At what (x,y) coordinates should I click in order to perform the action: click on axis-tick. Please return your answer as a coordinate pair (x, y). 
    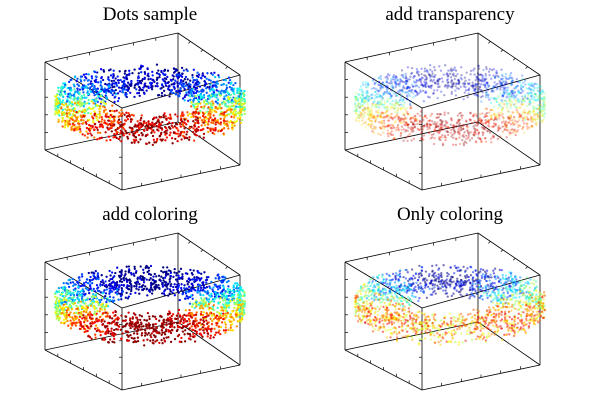
    Looking at the image, I should click on (214, 259).